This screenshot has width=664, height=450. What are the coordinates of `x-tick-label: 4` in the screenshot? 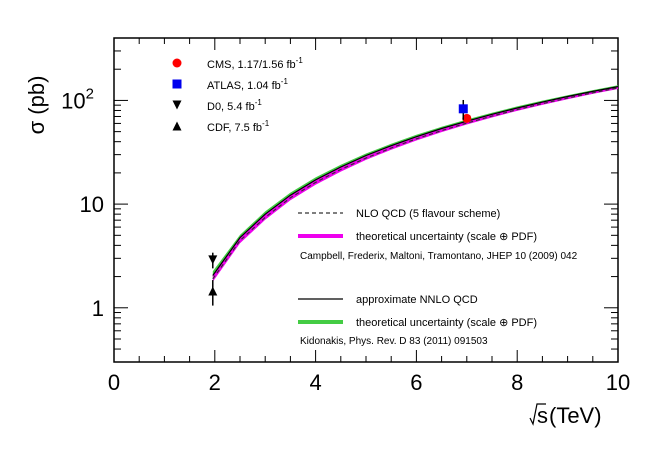 It's located at (315, 382).